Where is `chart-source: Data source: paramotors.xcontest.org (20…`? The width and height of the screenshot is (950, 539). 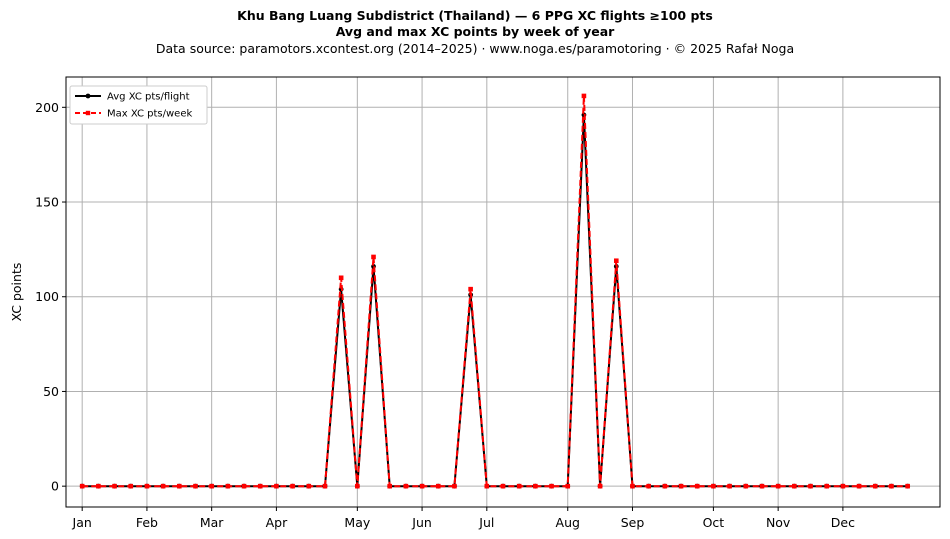 chart-source: Data source: paramotors.xcontest.org (20… is located at coordinates (475, 48).